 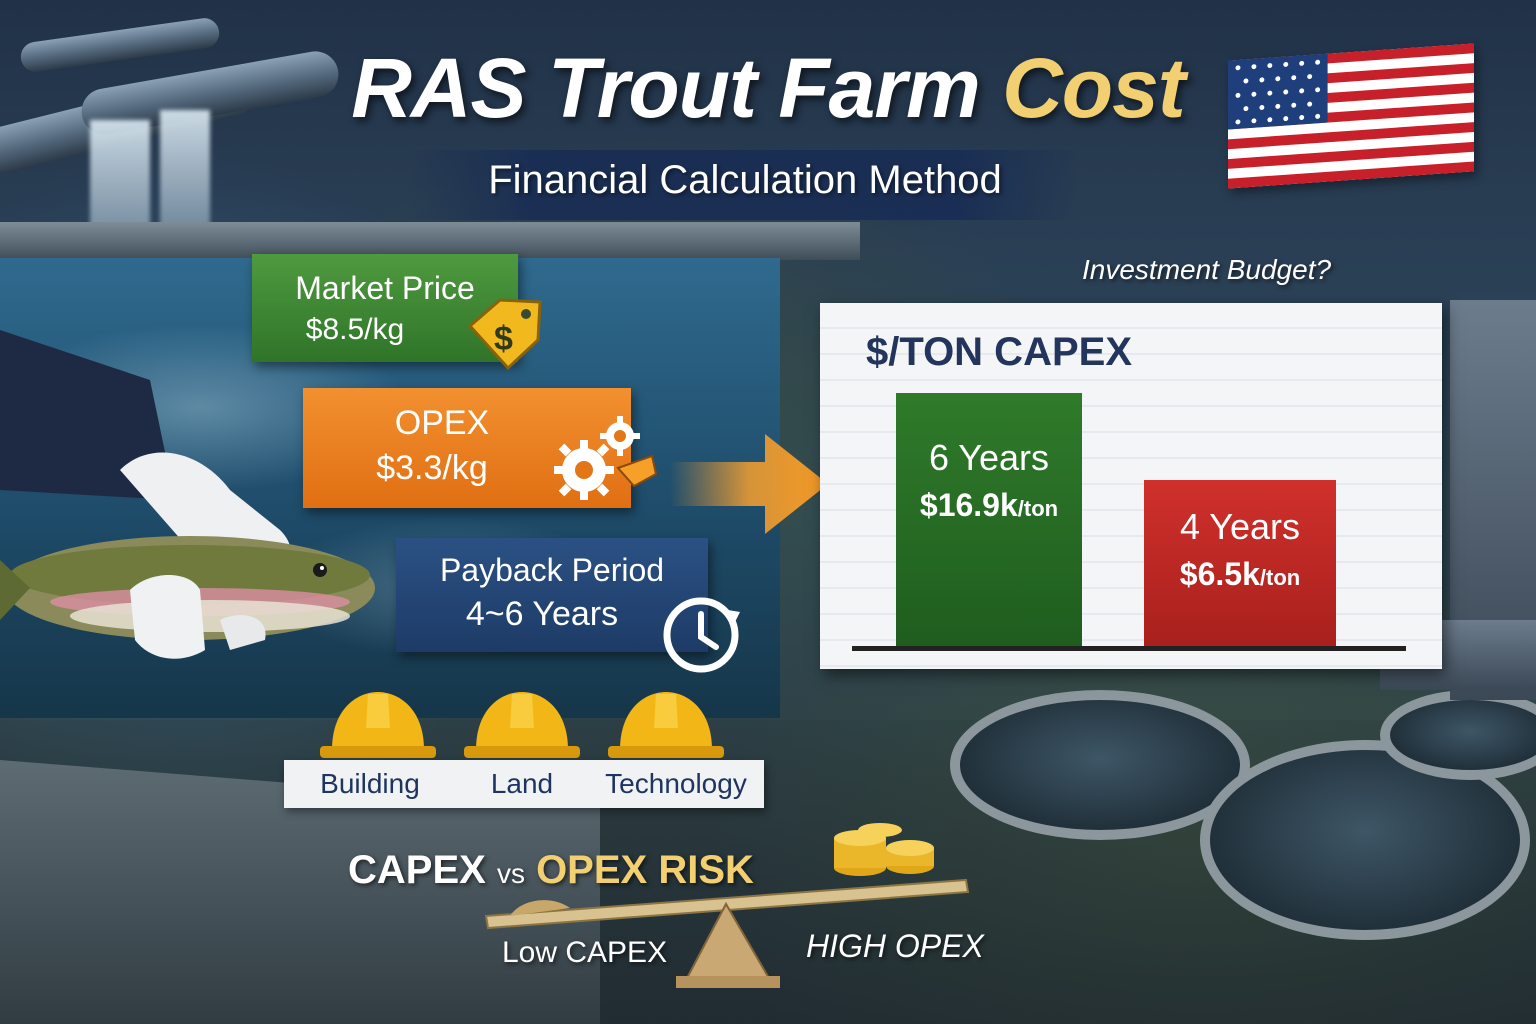 What do you see at coordinates (355, 329) in the screenshot?
I see `market-price-value: $8.5/kg` at bounding box center [355, 329].